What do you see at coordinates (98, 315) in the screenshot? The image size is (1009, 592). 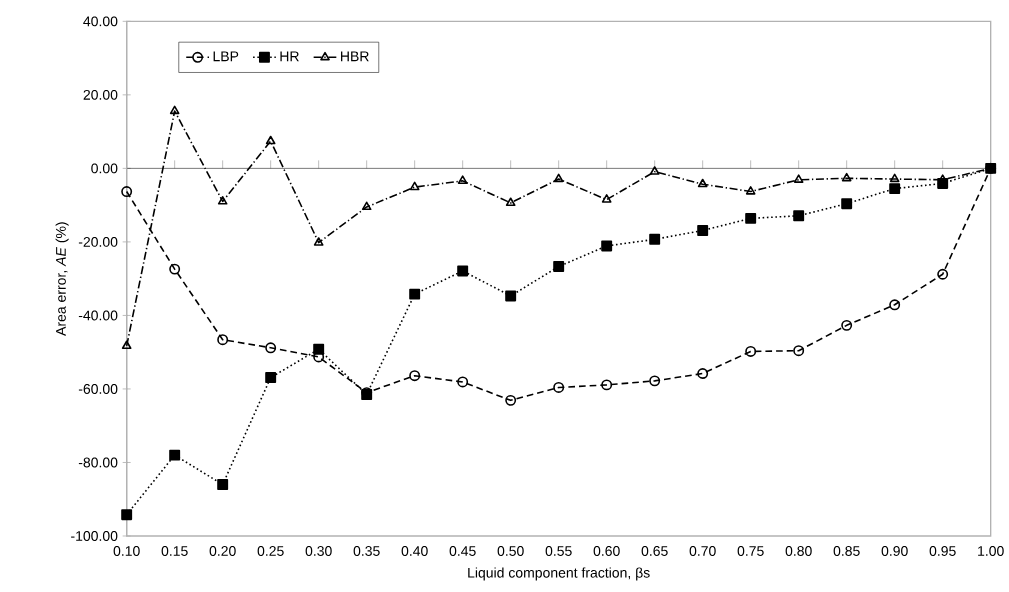 I see `y-tick-label: -40.00` at bounding box center [98, 315].